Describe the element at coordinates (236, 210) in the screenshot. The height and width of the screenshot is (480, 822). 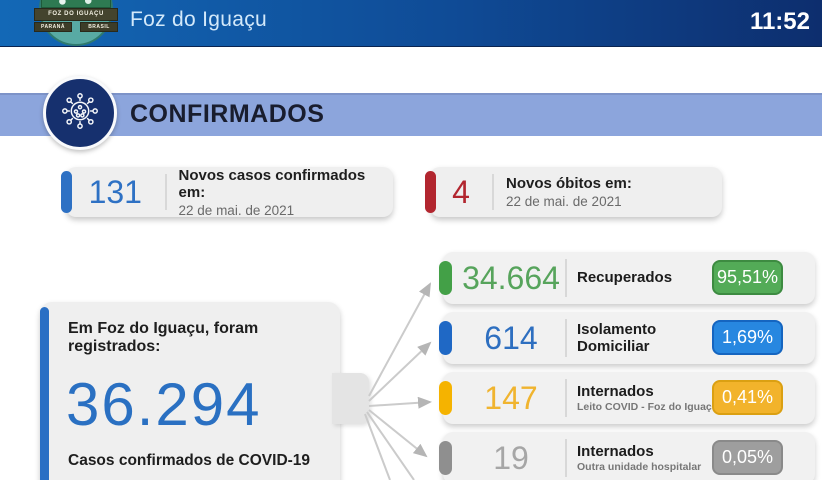
I see `new-cases-date: 22 de mai. de 2021` at that location.